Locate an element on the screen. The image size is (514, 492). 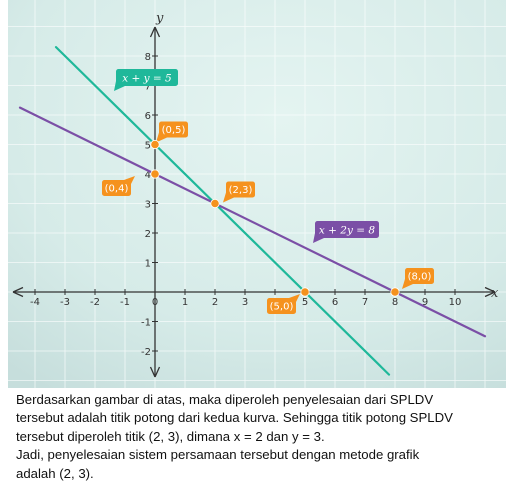
x-tick-label: 2 is located at coordinates (215, 302).